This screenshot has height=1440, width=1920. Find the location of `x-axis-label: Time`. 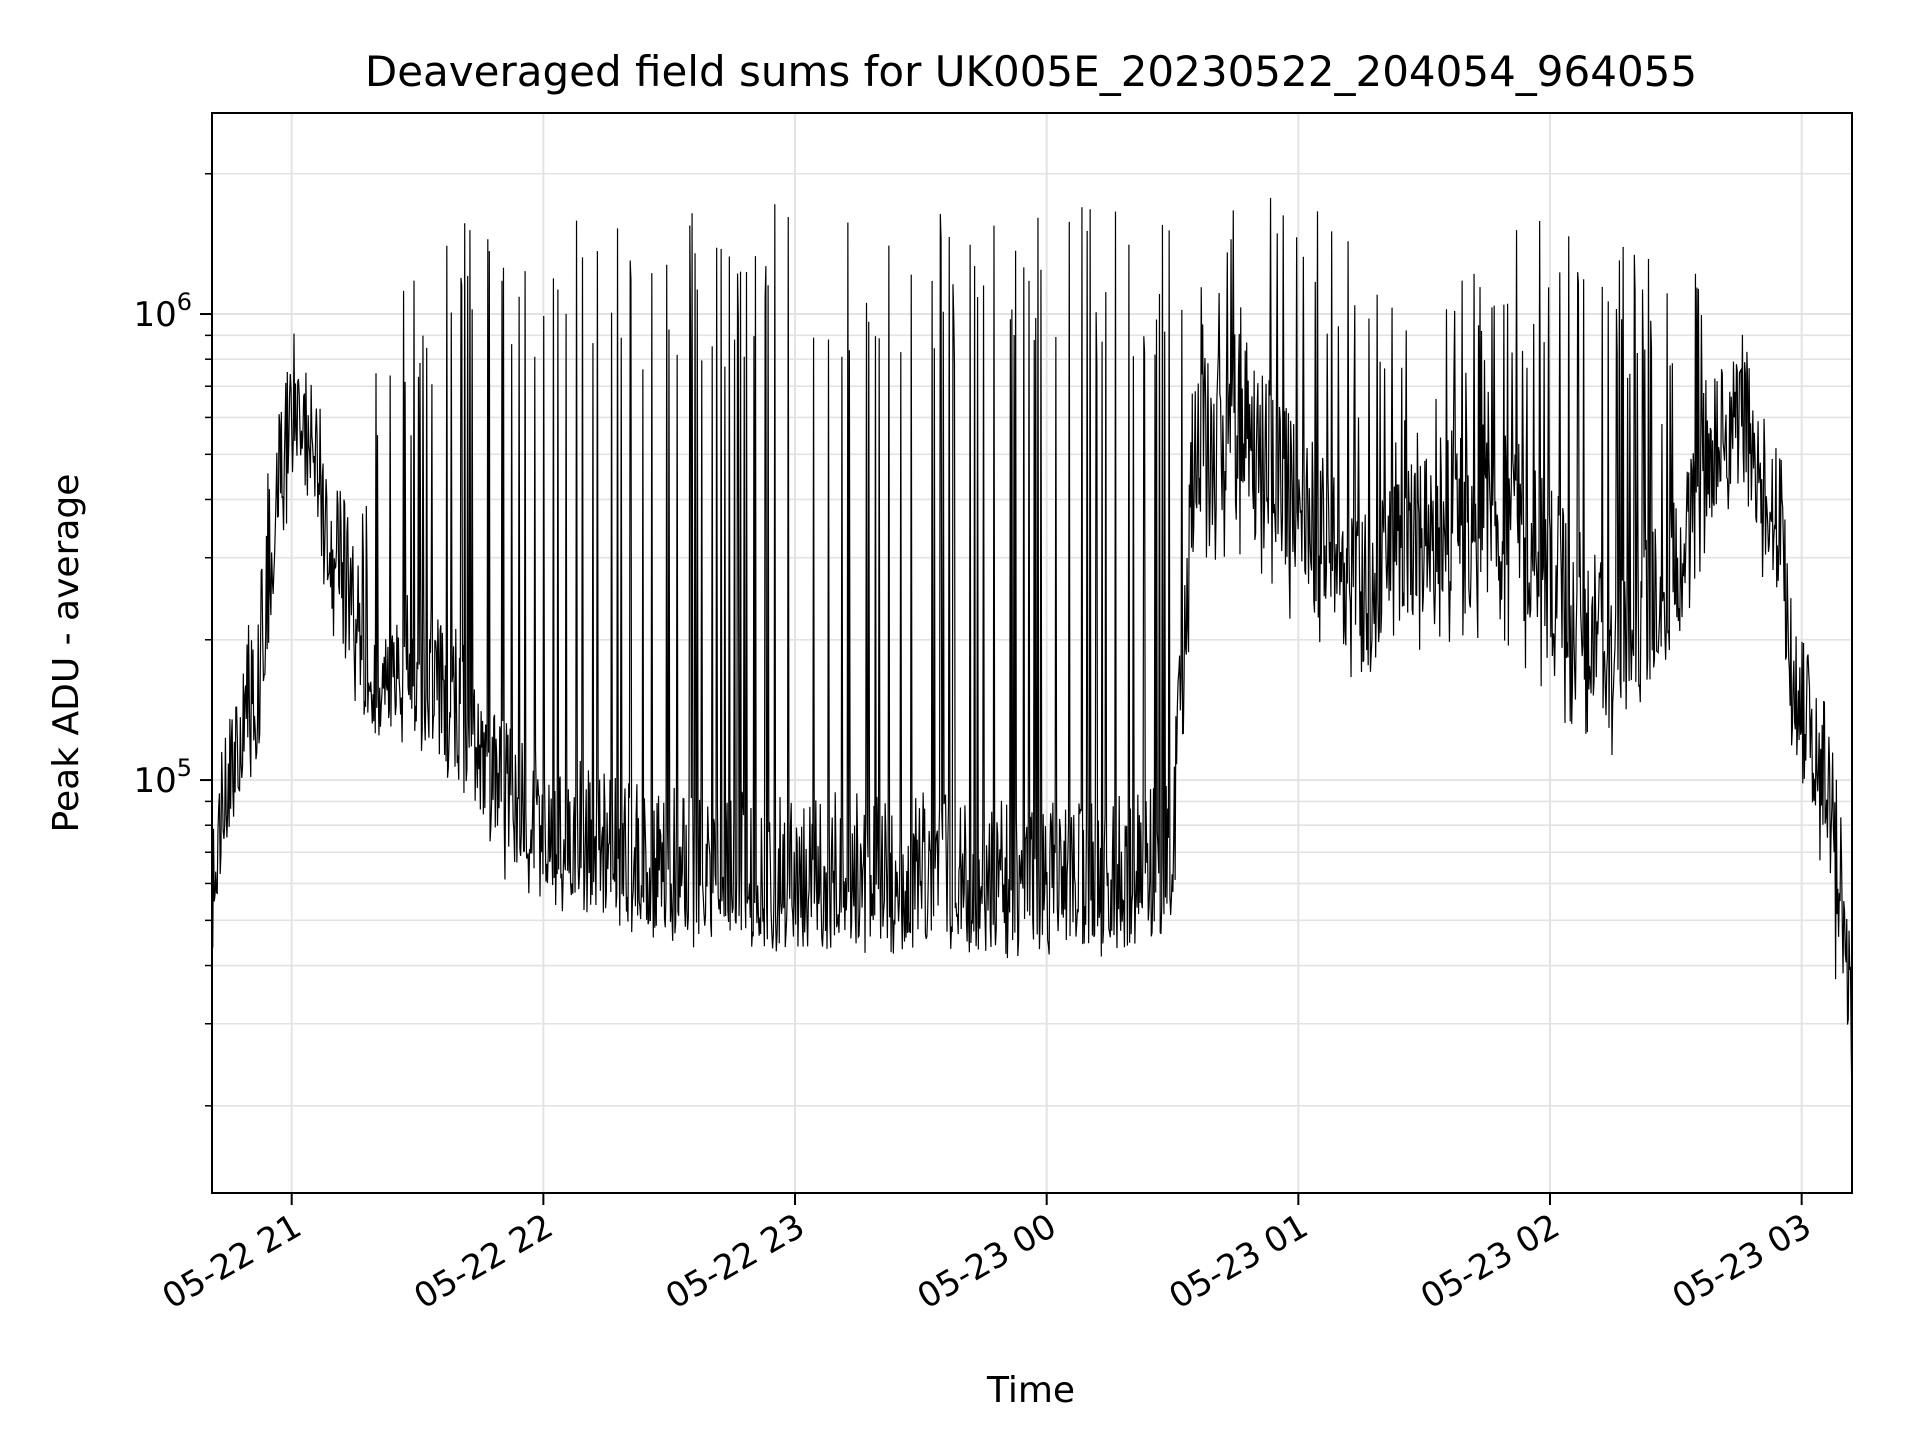

x-axis-label: Time is located at coordinates (1030, 1390).